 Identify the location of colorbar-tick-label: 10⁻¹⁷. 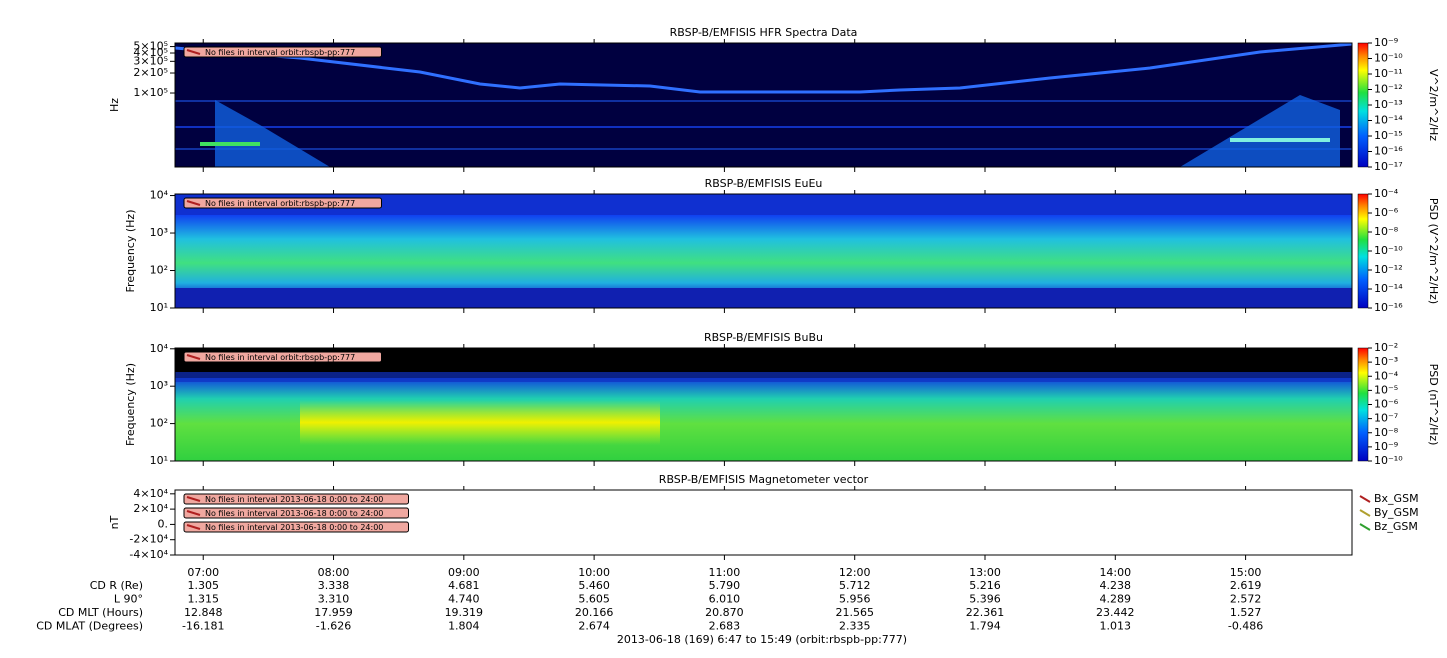
(1388, 166).